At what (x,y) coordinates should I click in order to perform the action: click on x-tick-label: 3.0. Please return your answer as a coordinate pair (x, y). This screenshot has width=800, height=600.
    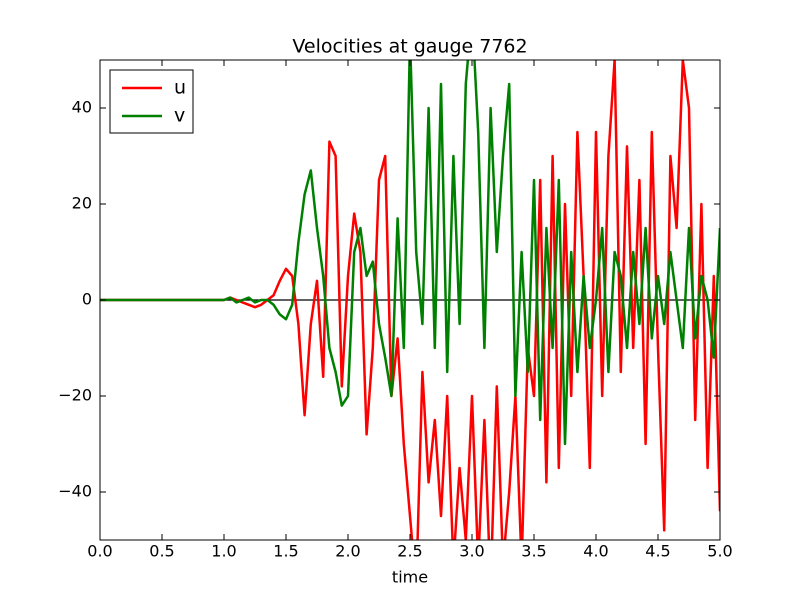
    Looking at the image, I should click on (471, 551).